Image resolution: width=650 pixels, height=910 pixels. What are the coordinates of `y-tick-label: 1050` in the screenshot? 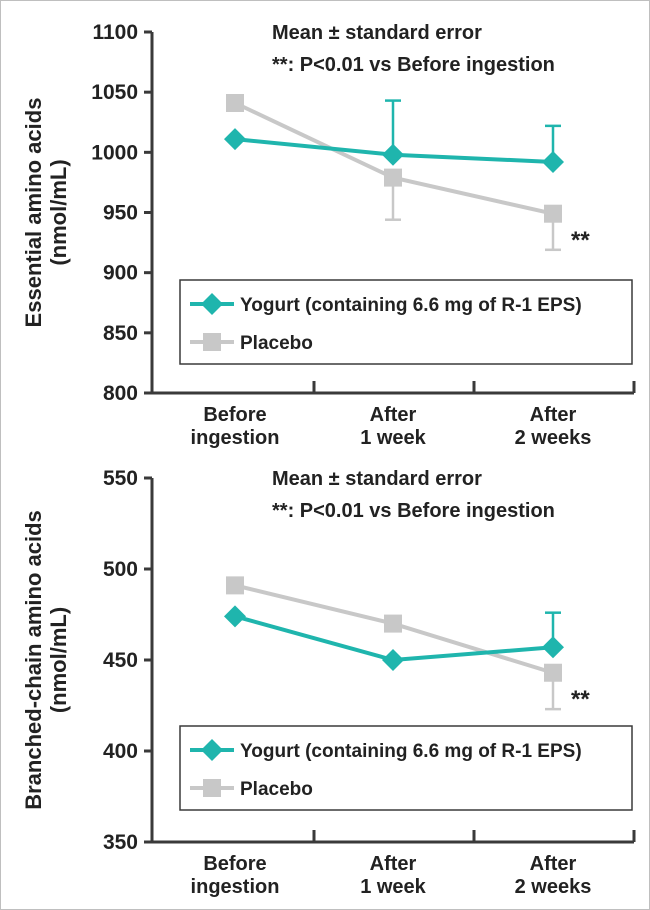 It's located at (114, 92).